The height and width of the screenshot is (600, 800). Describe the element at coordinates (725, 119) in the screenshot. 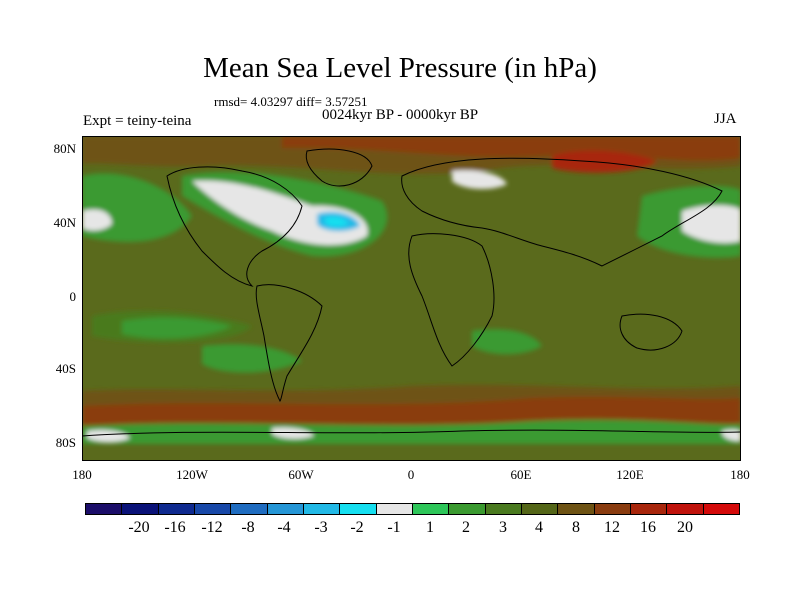

I see `season-label: JJA` at that location.